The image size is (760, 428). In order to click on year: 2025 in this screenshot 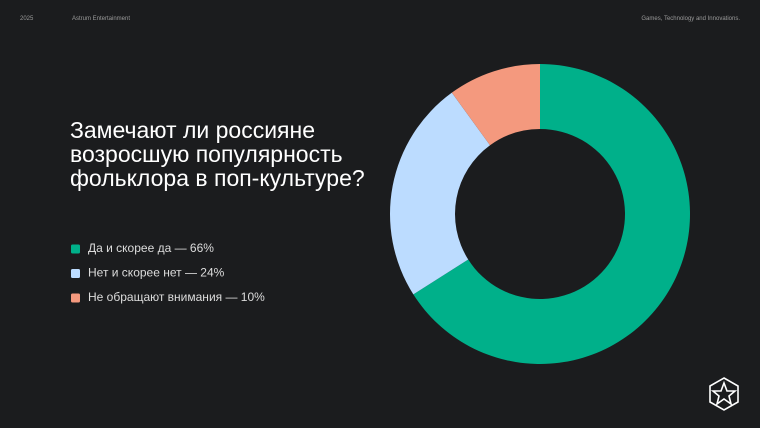, I will do `click(27, 19)`.